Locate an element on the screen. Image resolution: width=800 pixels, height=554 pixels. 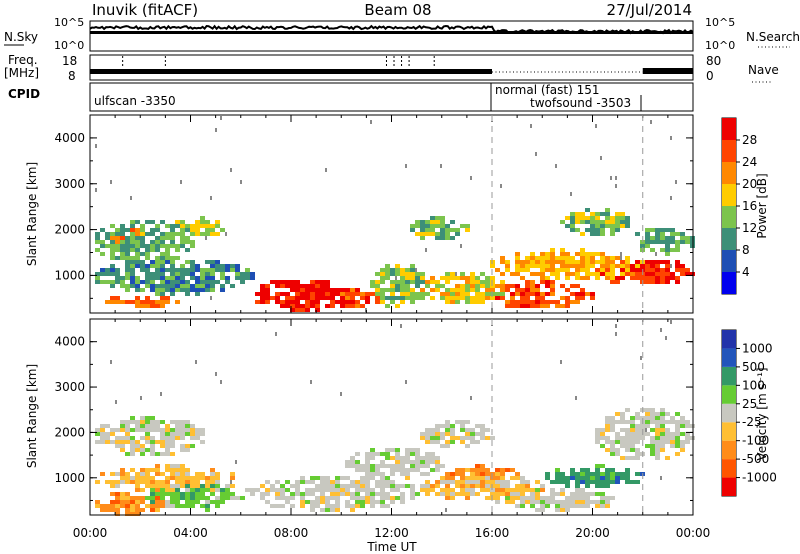
velocity-colorbar-label: Velocity [m s⁻¹] is located at coordinates (762, 413).